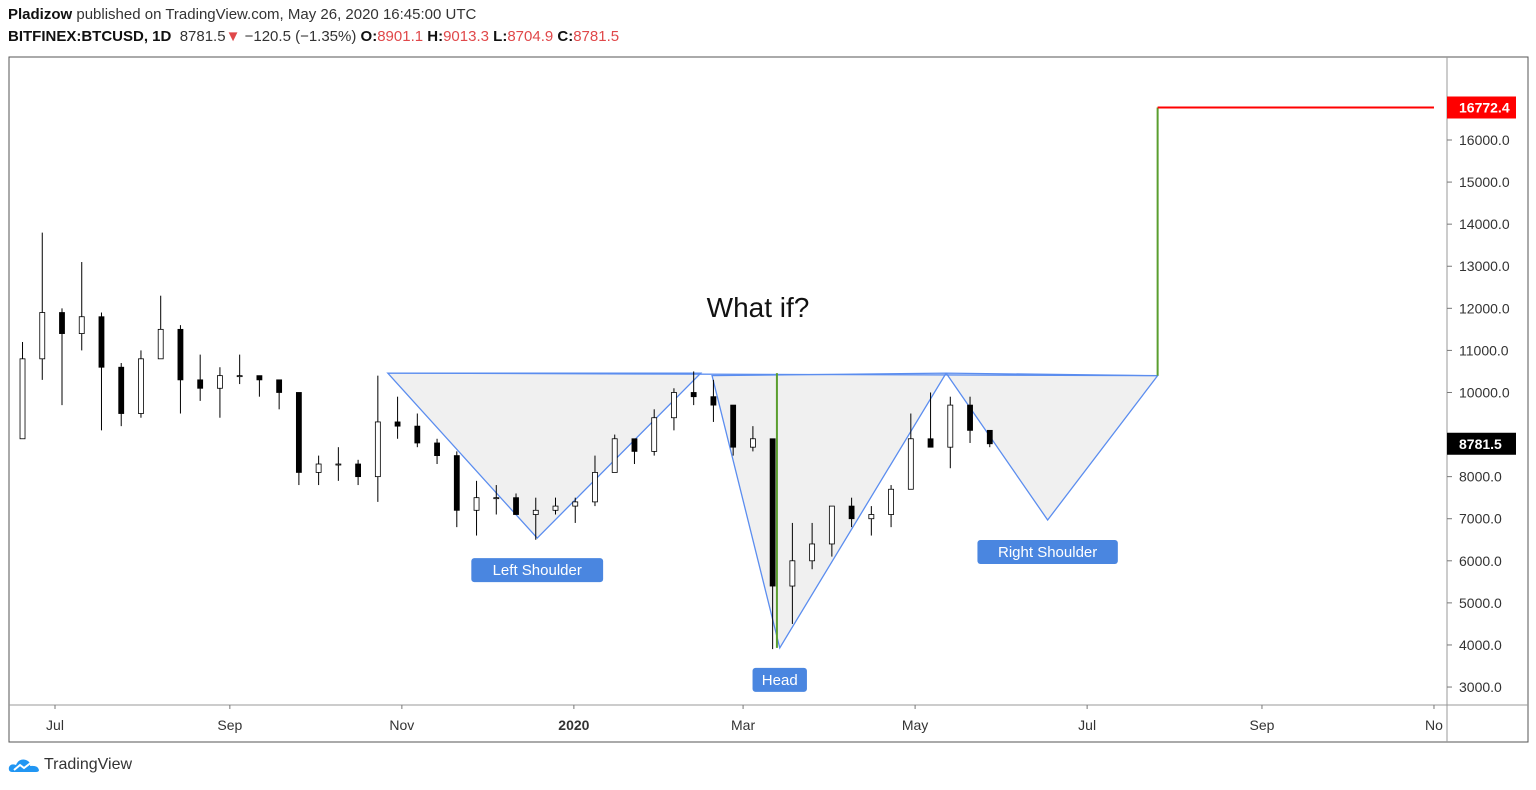  What do you see at coordinates (24, 765) in the screenshot?
I see `cloud-logo-icon` at bounding box center [24, 765].